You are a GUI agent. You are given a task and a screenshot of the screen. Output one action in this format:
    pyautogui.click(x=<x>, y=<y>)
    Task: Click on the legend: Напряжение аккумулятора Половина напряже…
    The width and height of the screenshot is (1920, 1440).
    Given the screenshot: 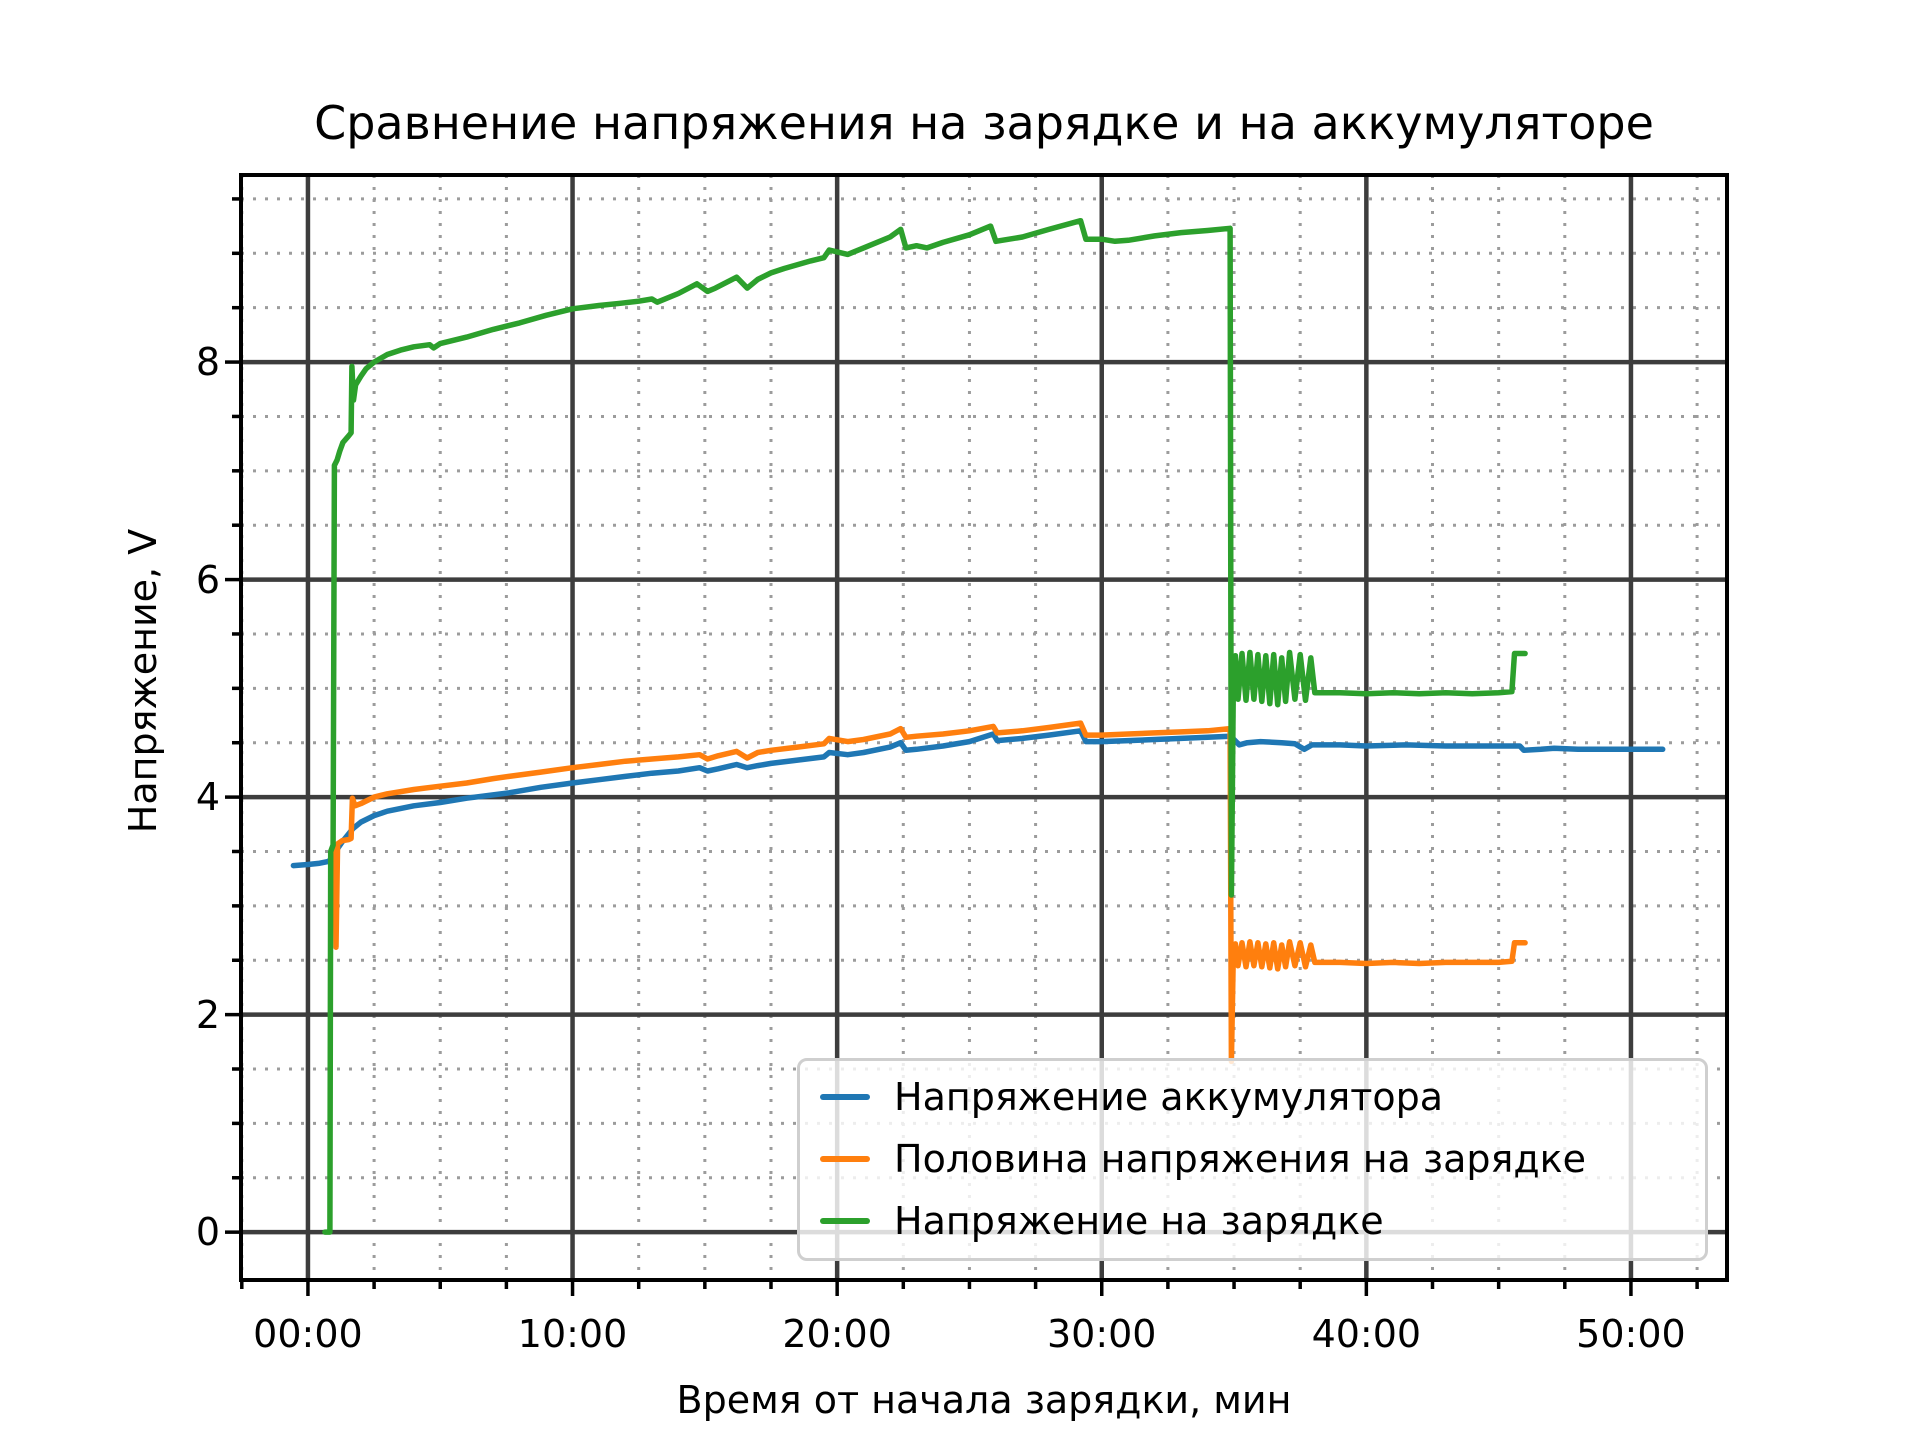 What is the action you would take?
    pyautogui.click(x=1252, y=1159)
    